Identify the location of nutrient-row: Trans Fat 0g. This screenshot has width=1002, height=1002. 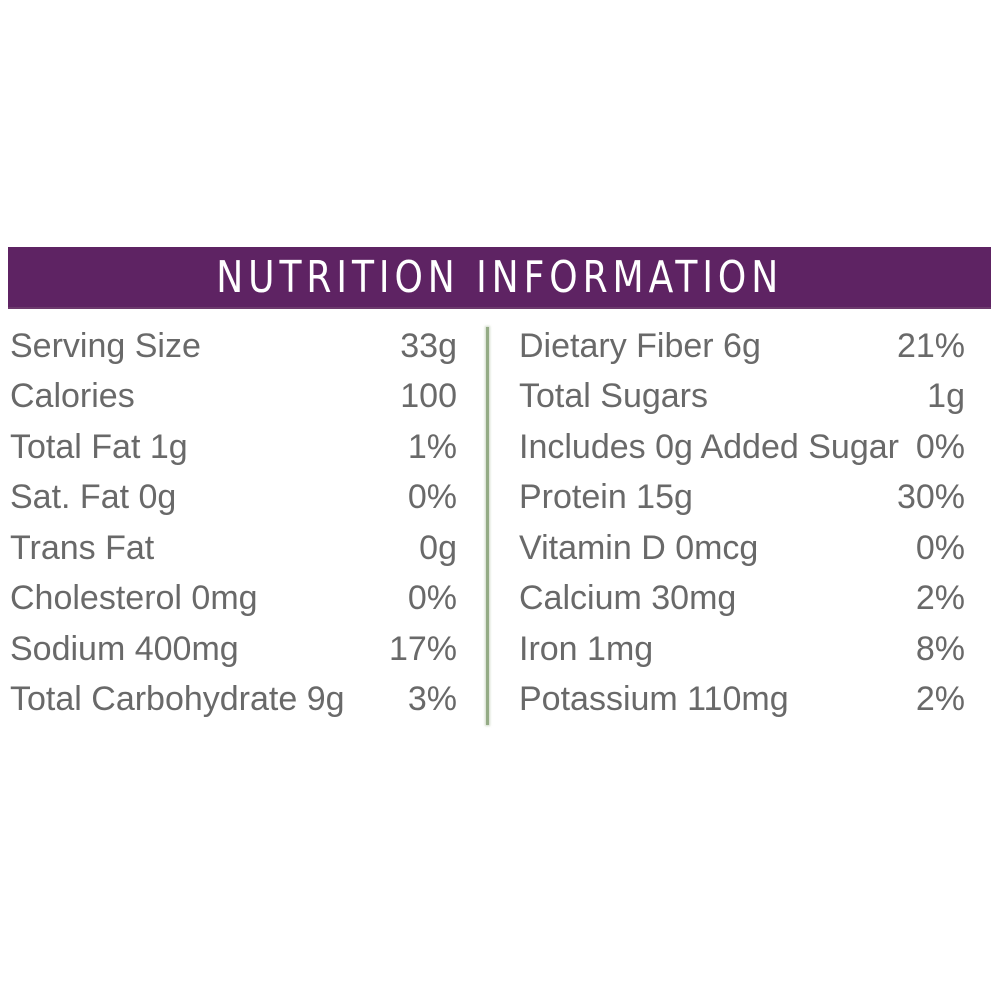
(233, 548).